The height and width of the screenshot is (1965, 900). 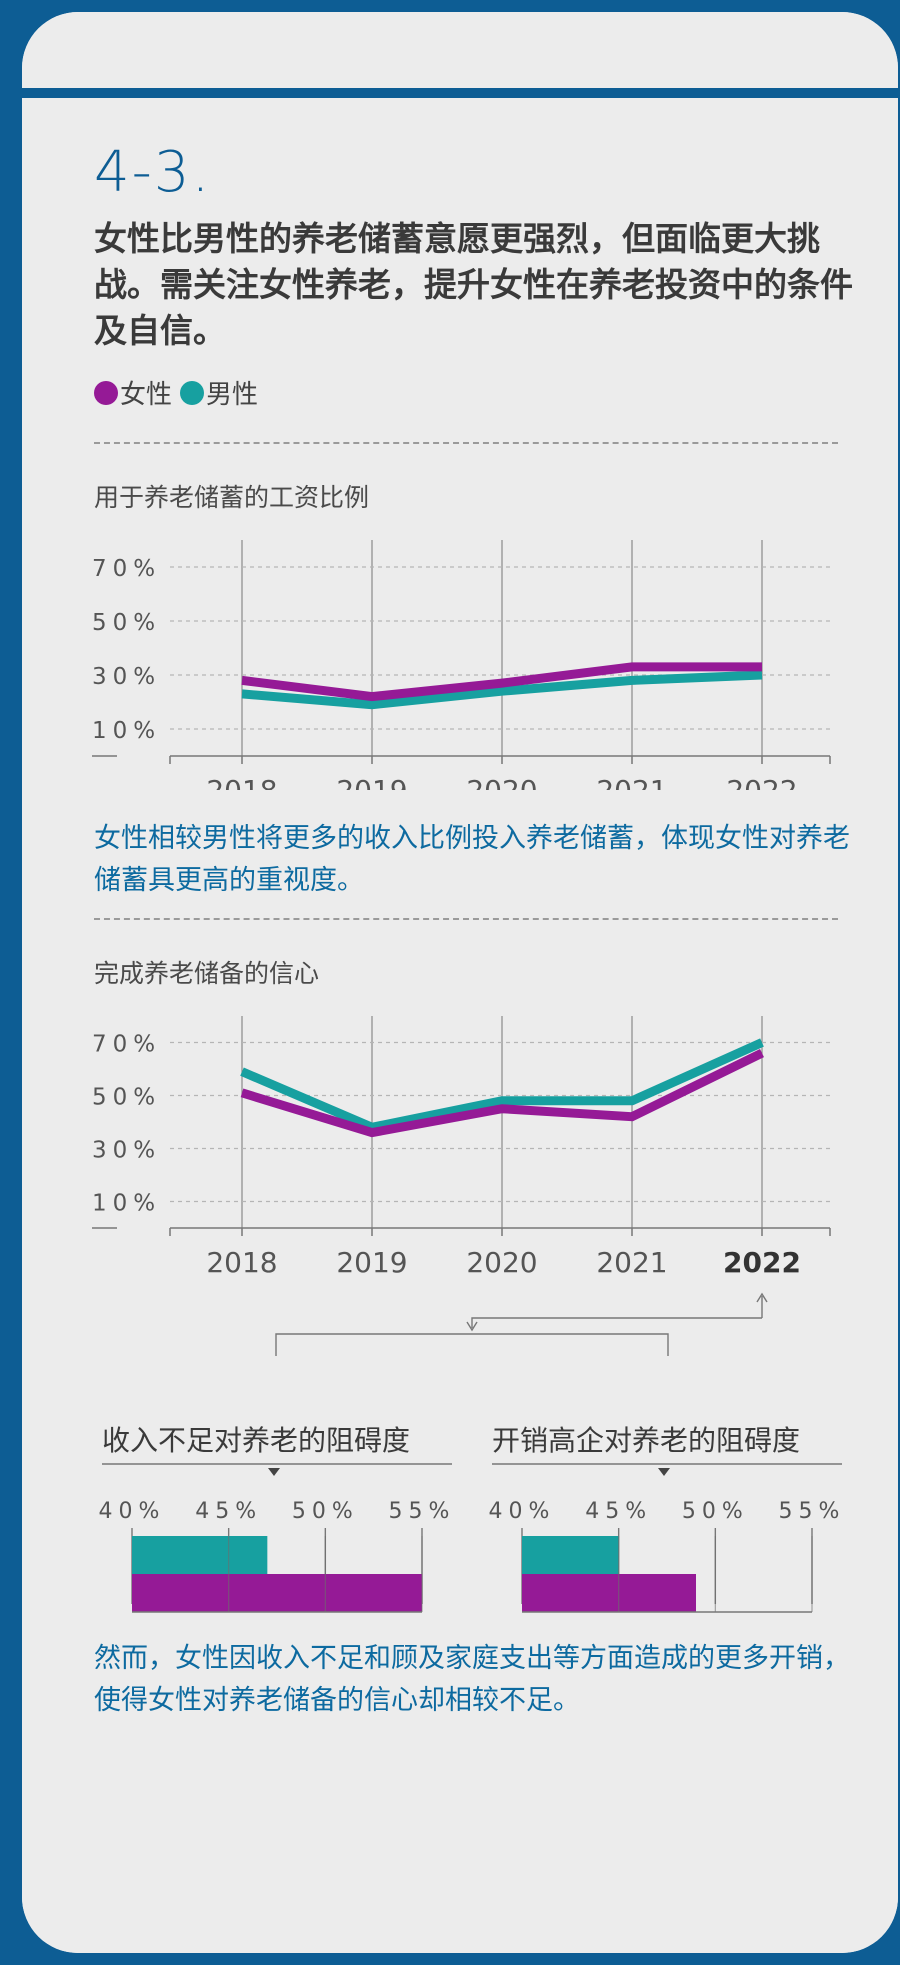 What do you see at coordinates (472, 1344) in the screenshot?
I see `bracket-line` at bounding box center [472, 1344].